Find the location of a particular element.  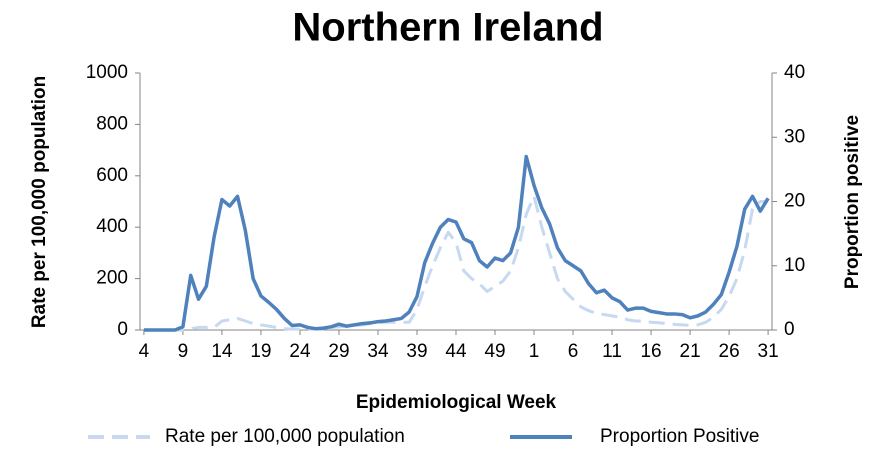

x-tick-label: 29 is located at coordinates (338, 351).